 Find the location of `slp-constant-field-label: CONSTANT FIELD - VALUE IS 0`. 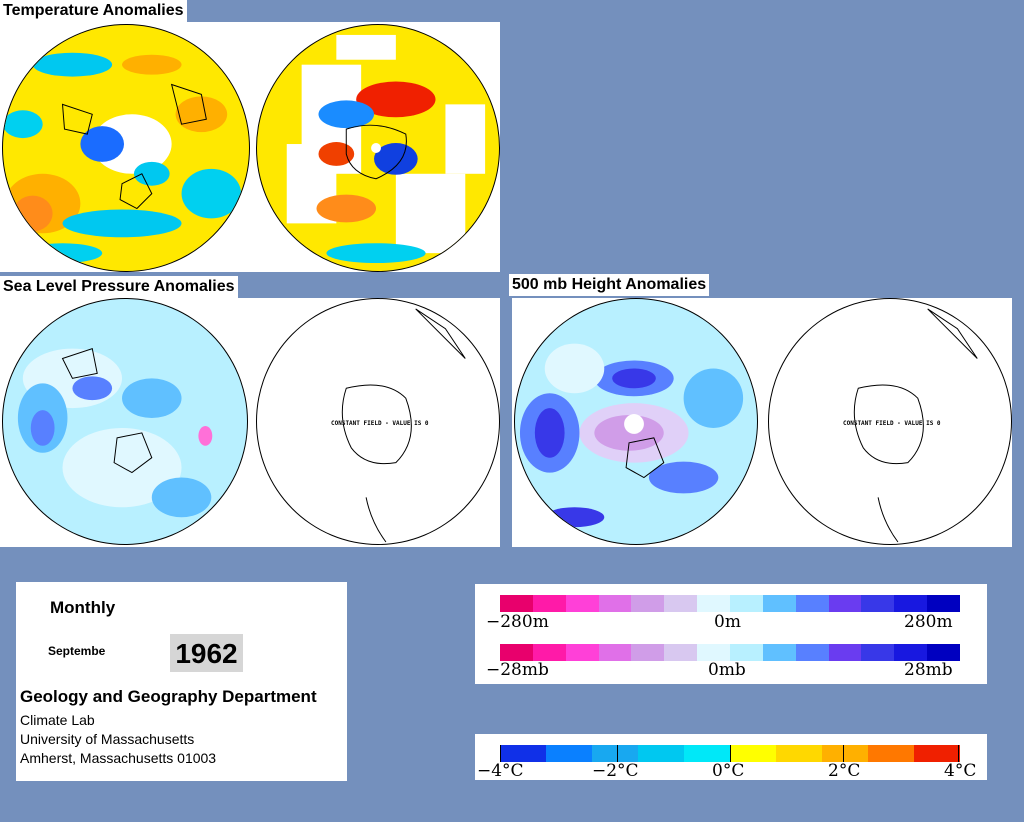

slp-constant-field-label: CONSTANT FIELD - VALUE IS 0 is located at coordinates (380, 423).